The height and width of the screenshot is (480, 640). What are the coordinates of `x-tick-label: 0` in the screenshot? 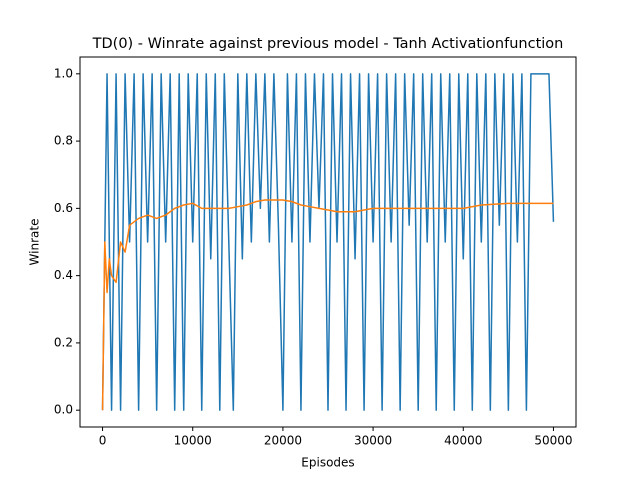 It's located at (103, 441).